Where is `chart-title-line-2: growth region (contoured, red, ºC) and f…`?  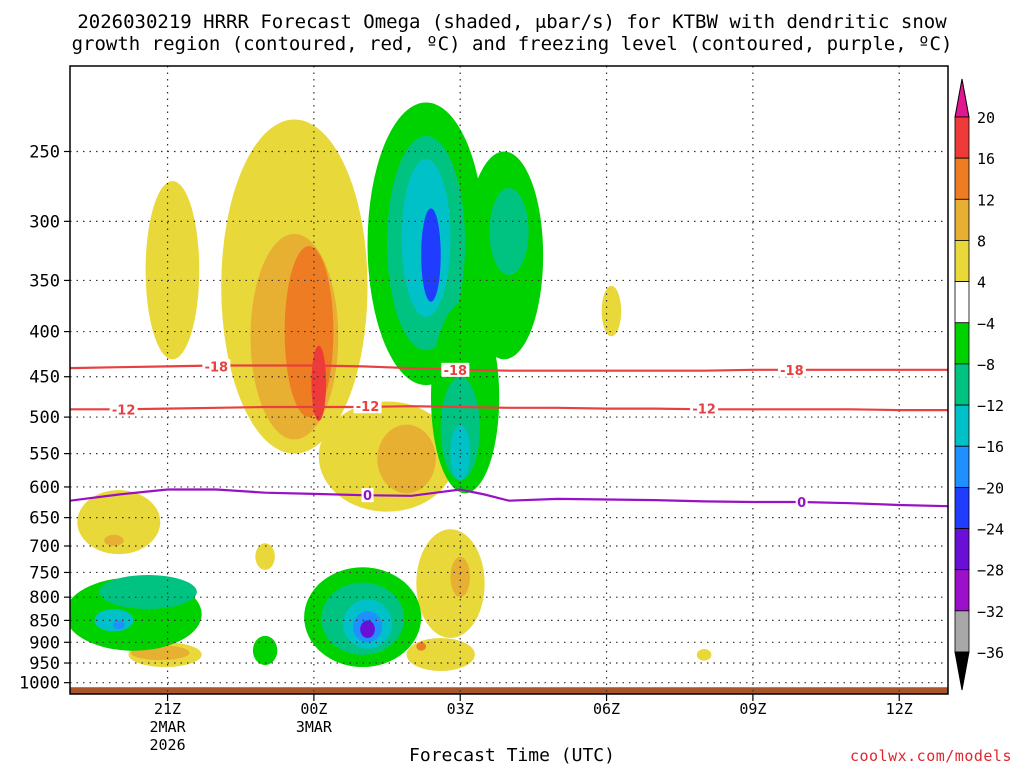
chart-title-line-2: growth region (contoured, red, ºC) and f… is located at coordinates (512, 44).